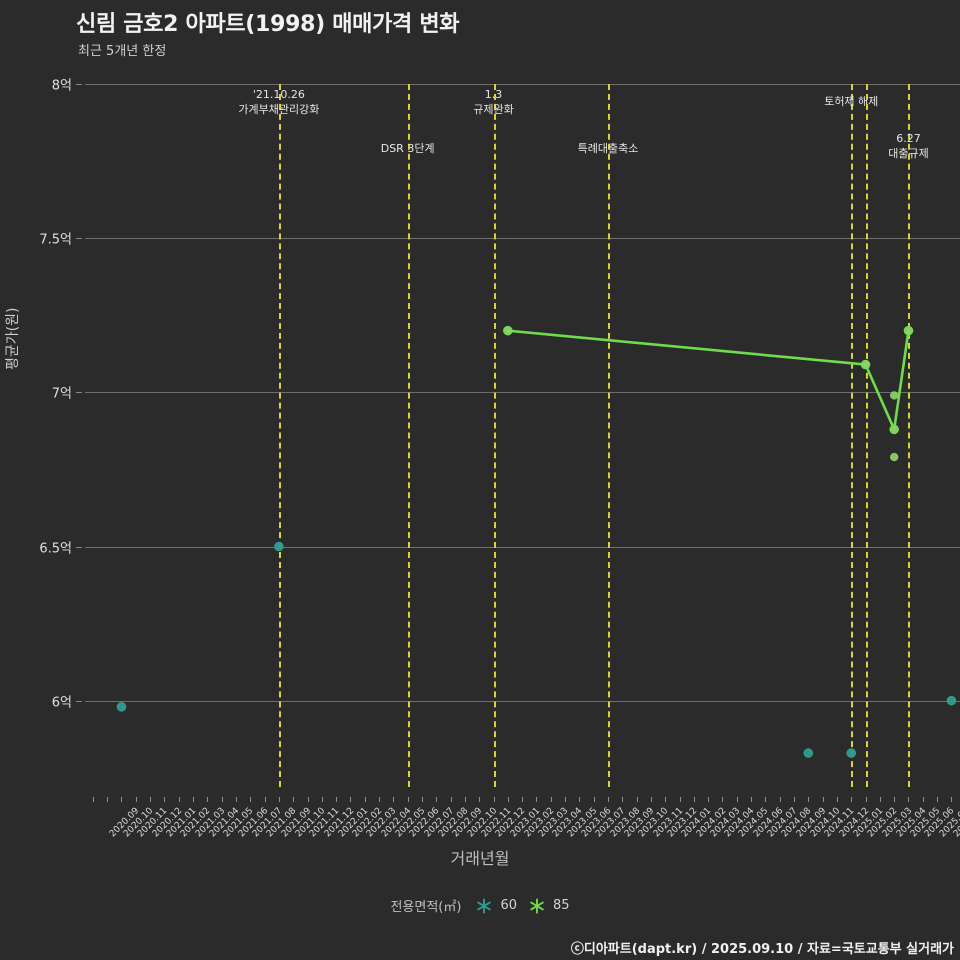 The image size is (960, 960). I want to click on event-label-4: 토허제 해제, so click(851, 102).